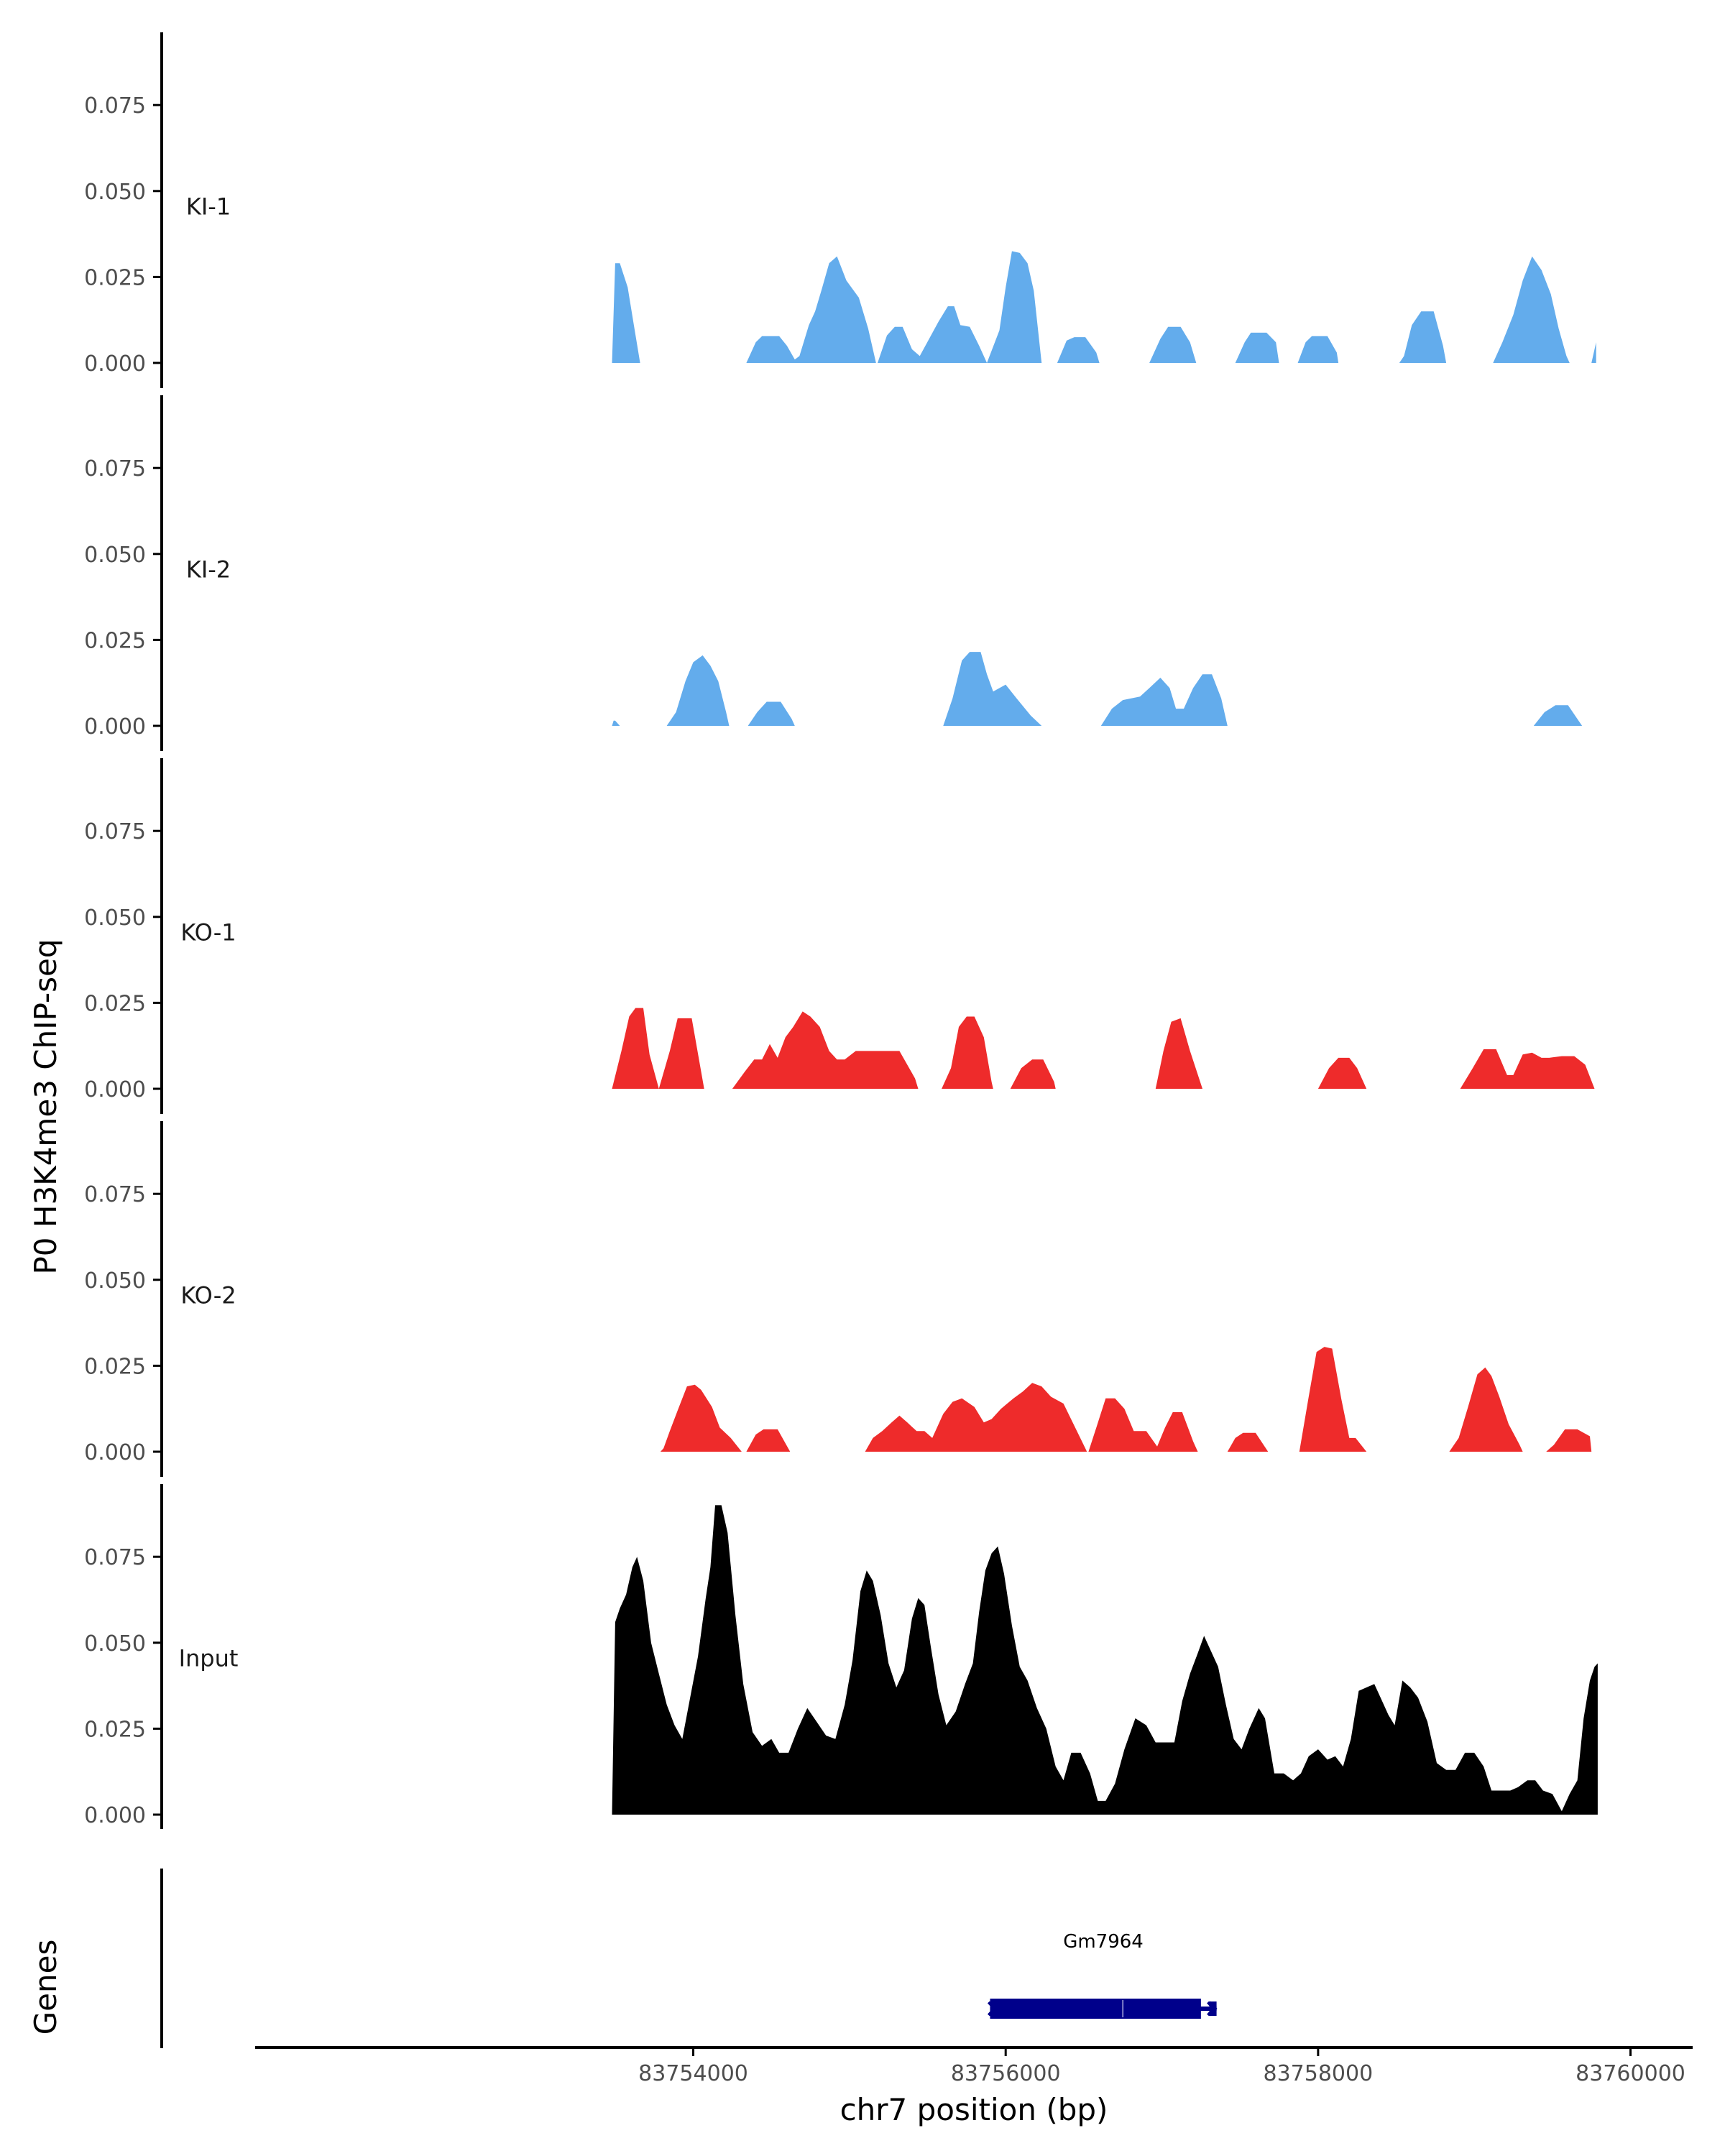 Image resolution: width=1725 pixels, height=2156 pixels. I want to click on gene-name-label: Gm7964, so click(1103, 1942).